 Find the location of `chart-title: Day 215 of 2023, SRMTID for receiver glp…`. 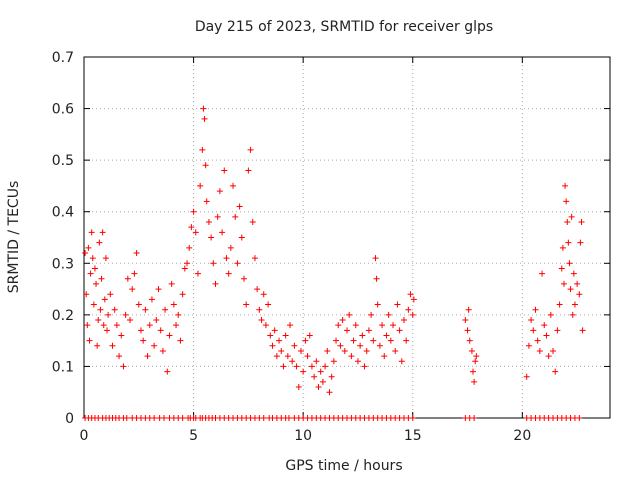

chart-title: Day 215 of 2023, SRMTID for receiver glp… is located at coordinates (344, 27).